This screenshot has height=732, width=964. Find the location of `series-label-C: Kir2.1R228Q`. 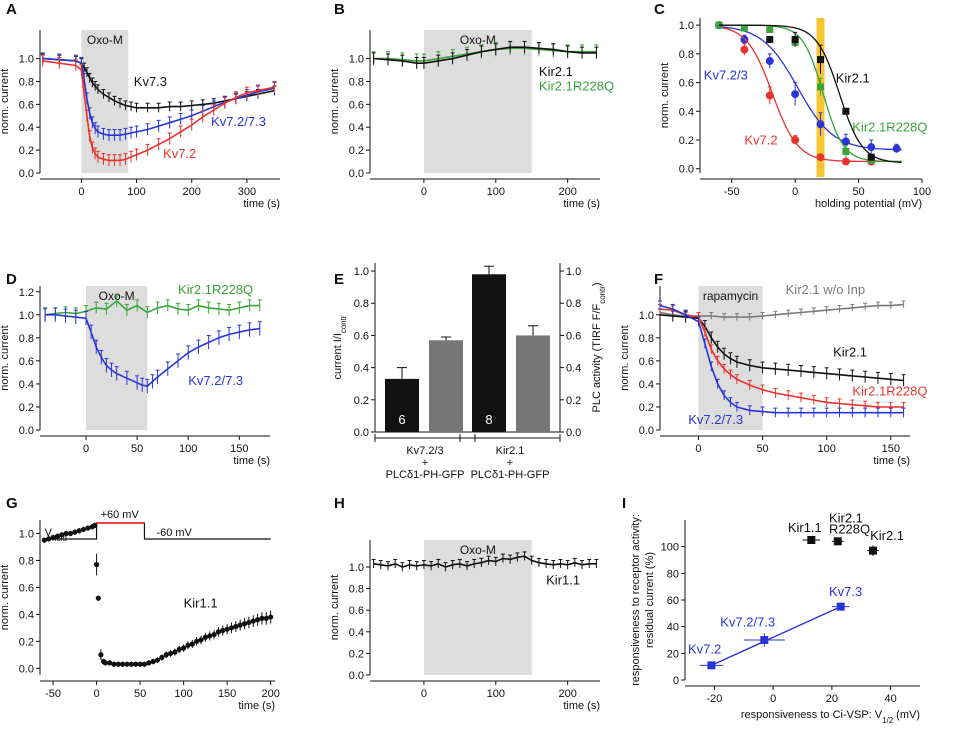

series-label-C: Kir2.1R228Q is located at coordinates (889, 126).